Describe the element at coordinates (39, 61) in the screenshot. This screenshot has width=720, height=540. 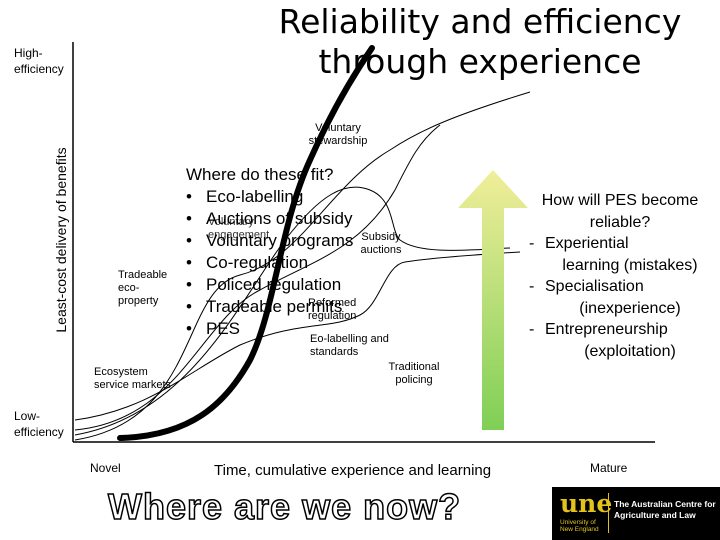
I see `y-axis-high-label: High-efficiency` at that location.